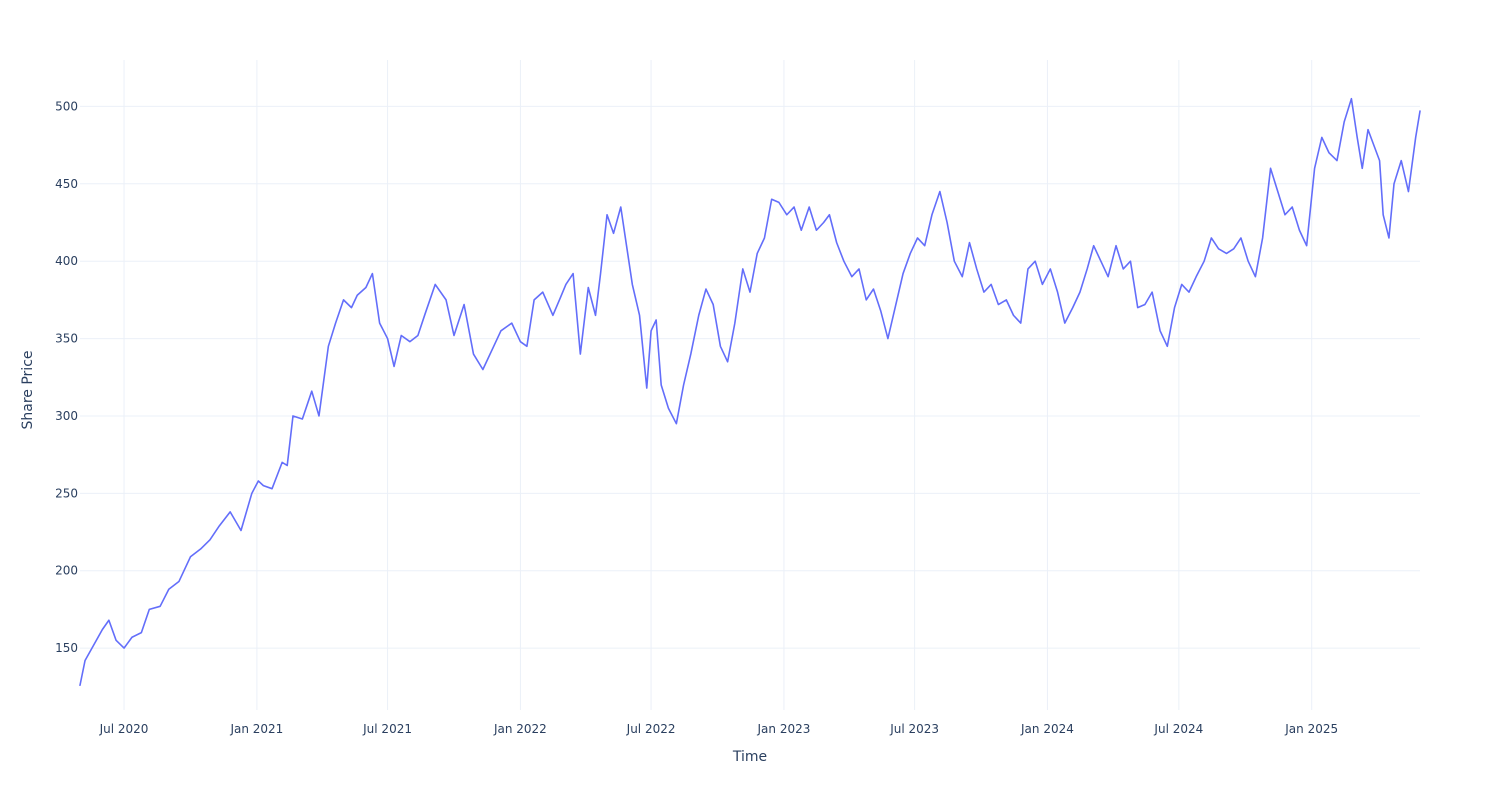  Describe the element at coordinates (651, 729) in the screenshot. I see `x-tick-label: Jul 2022` at that location.